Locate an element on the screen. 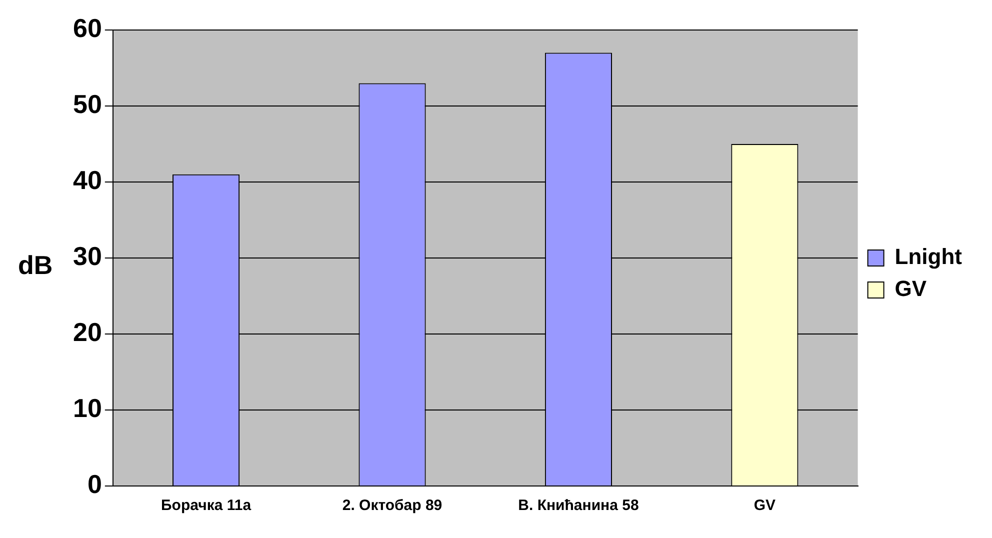  y-axis-title: dB is located at coordinates (35, 265).